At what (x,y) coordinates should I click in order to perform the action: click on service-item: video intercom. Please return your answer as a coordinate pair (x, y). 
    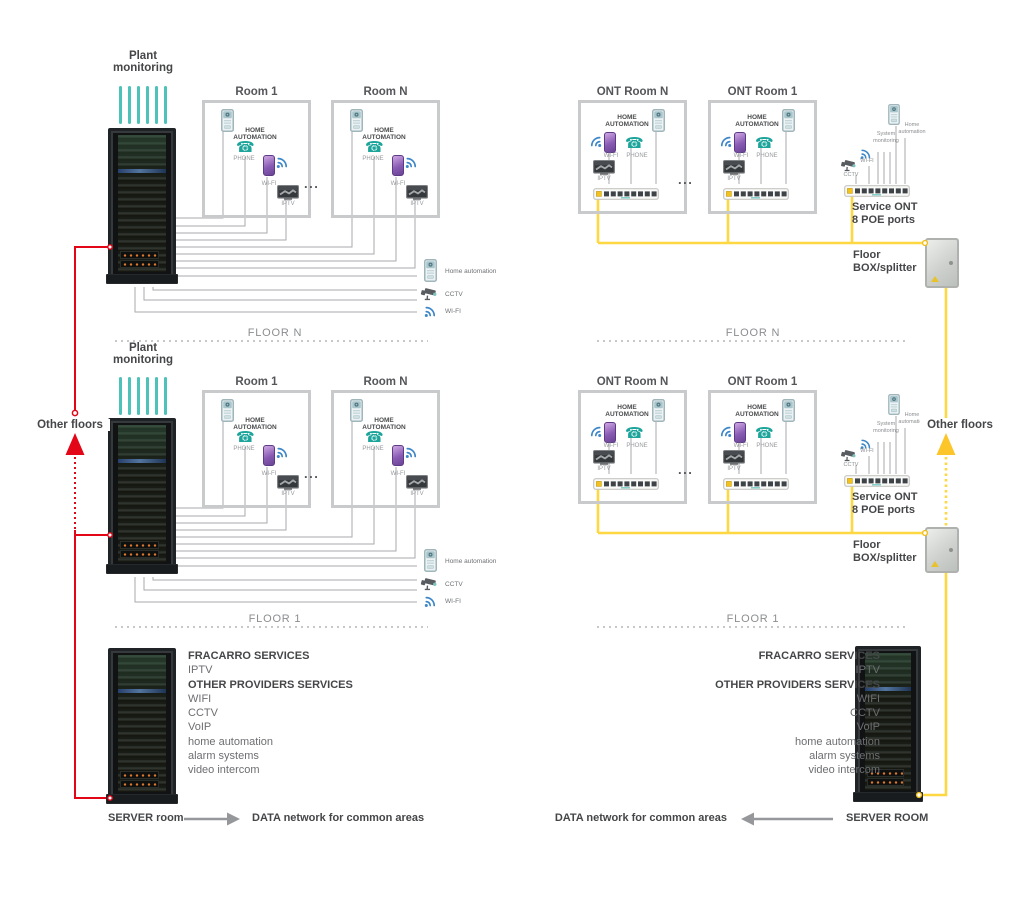
    Looking at the image, I should click on (224, 770).